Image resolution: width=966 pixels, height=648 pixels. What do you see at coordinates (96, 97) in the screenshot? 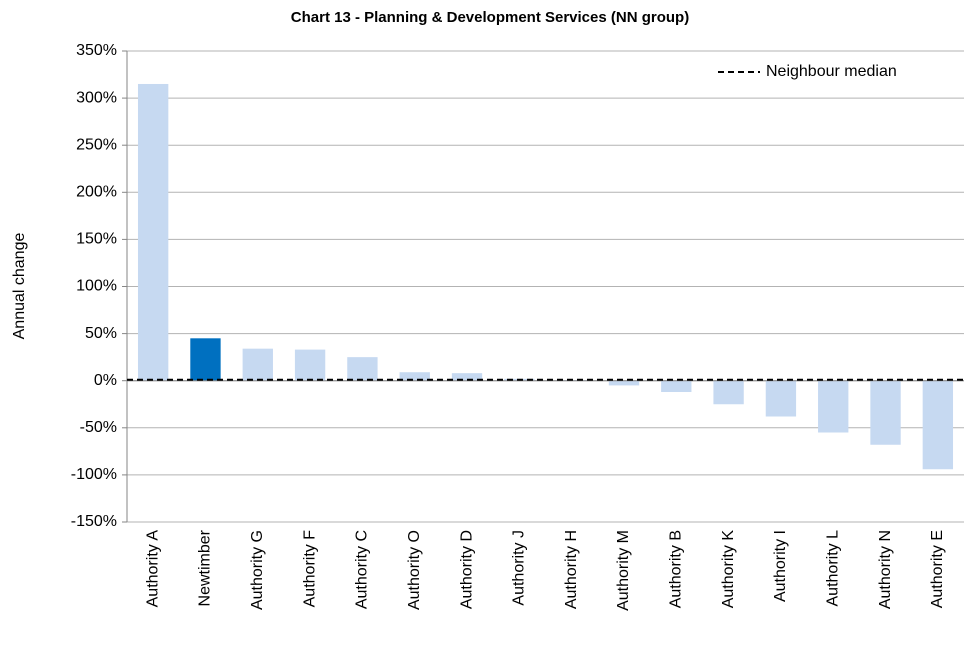
I see `y-tick-label: 300%` at bounding box center [96, 97].